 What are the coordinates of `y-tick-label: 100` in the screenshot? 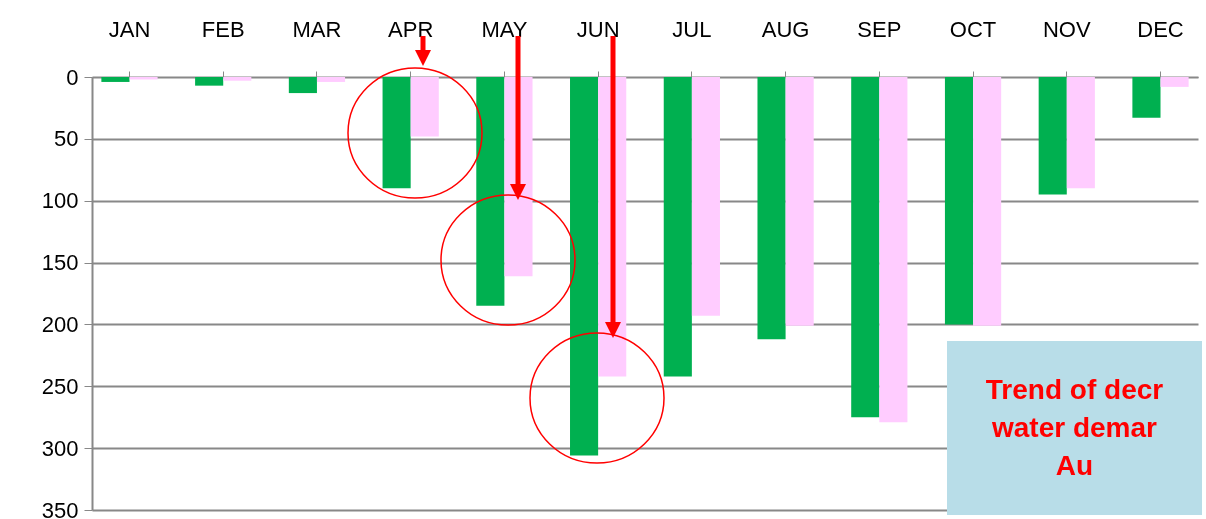 It's located at (60, 201).